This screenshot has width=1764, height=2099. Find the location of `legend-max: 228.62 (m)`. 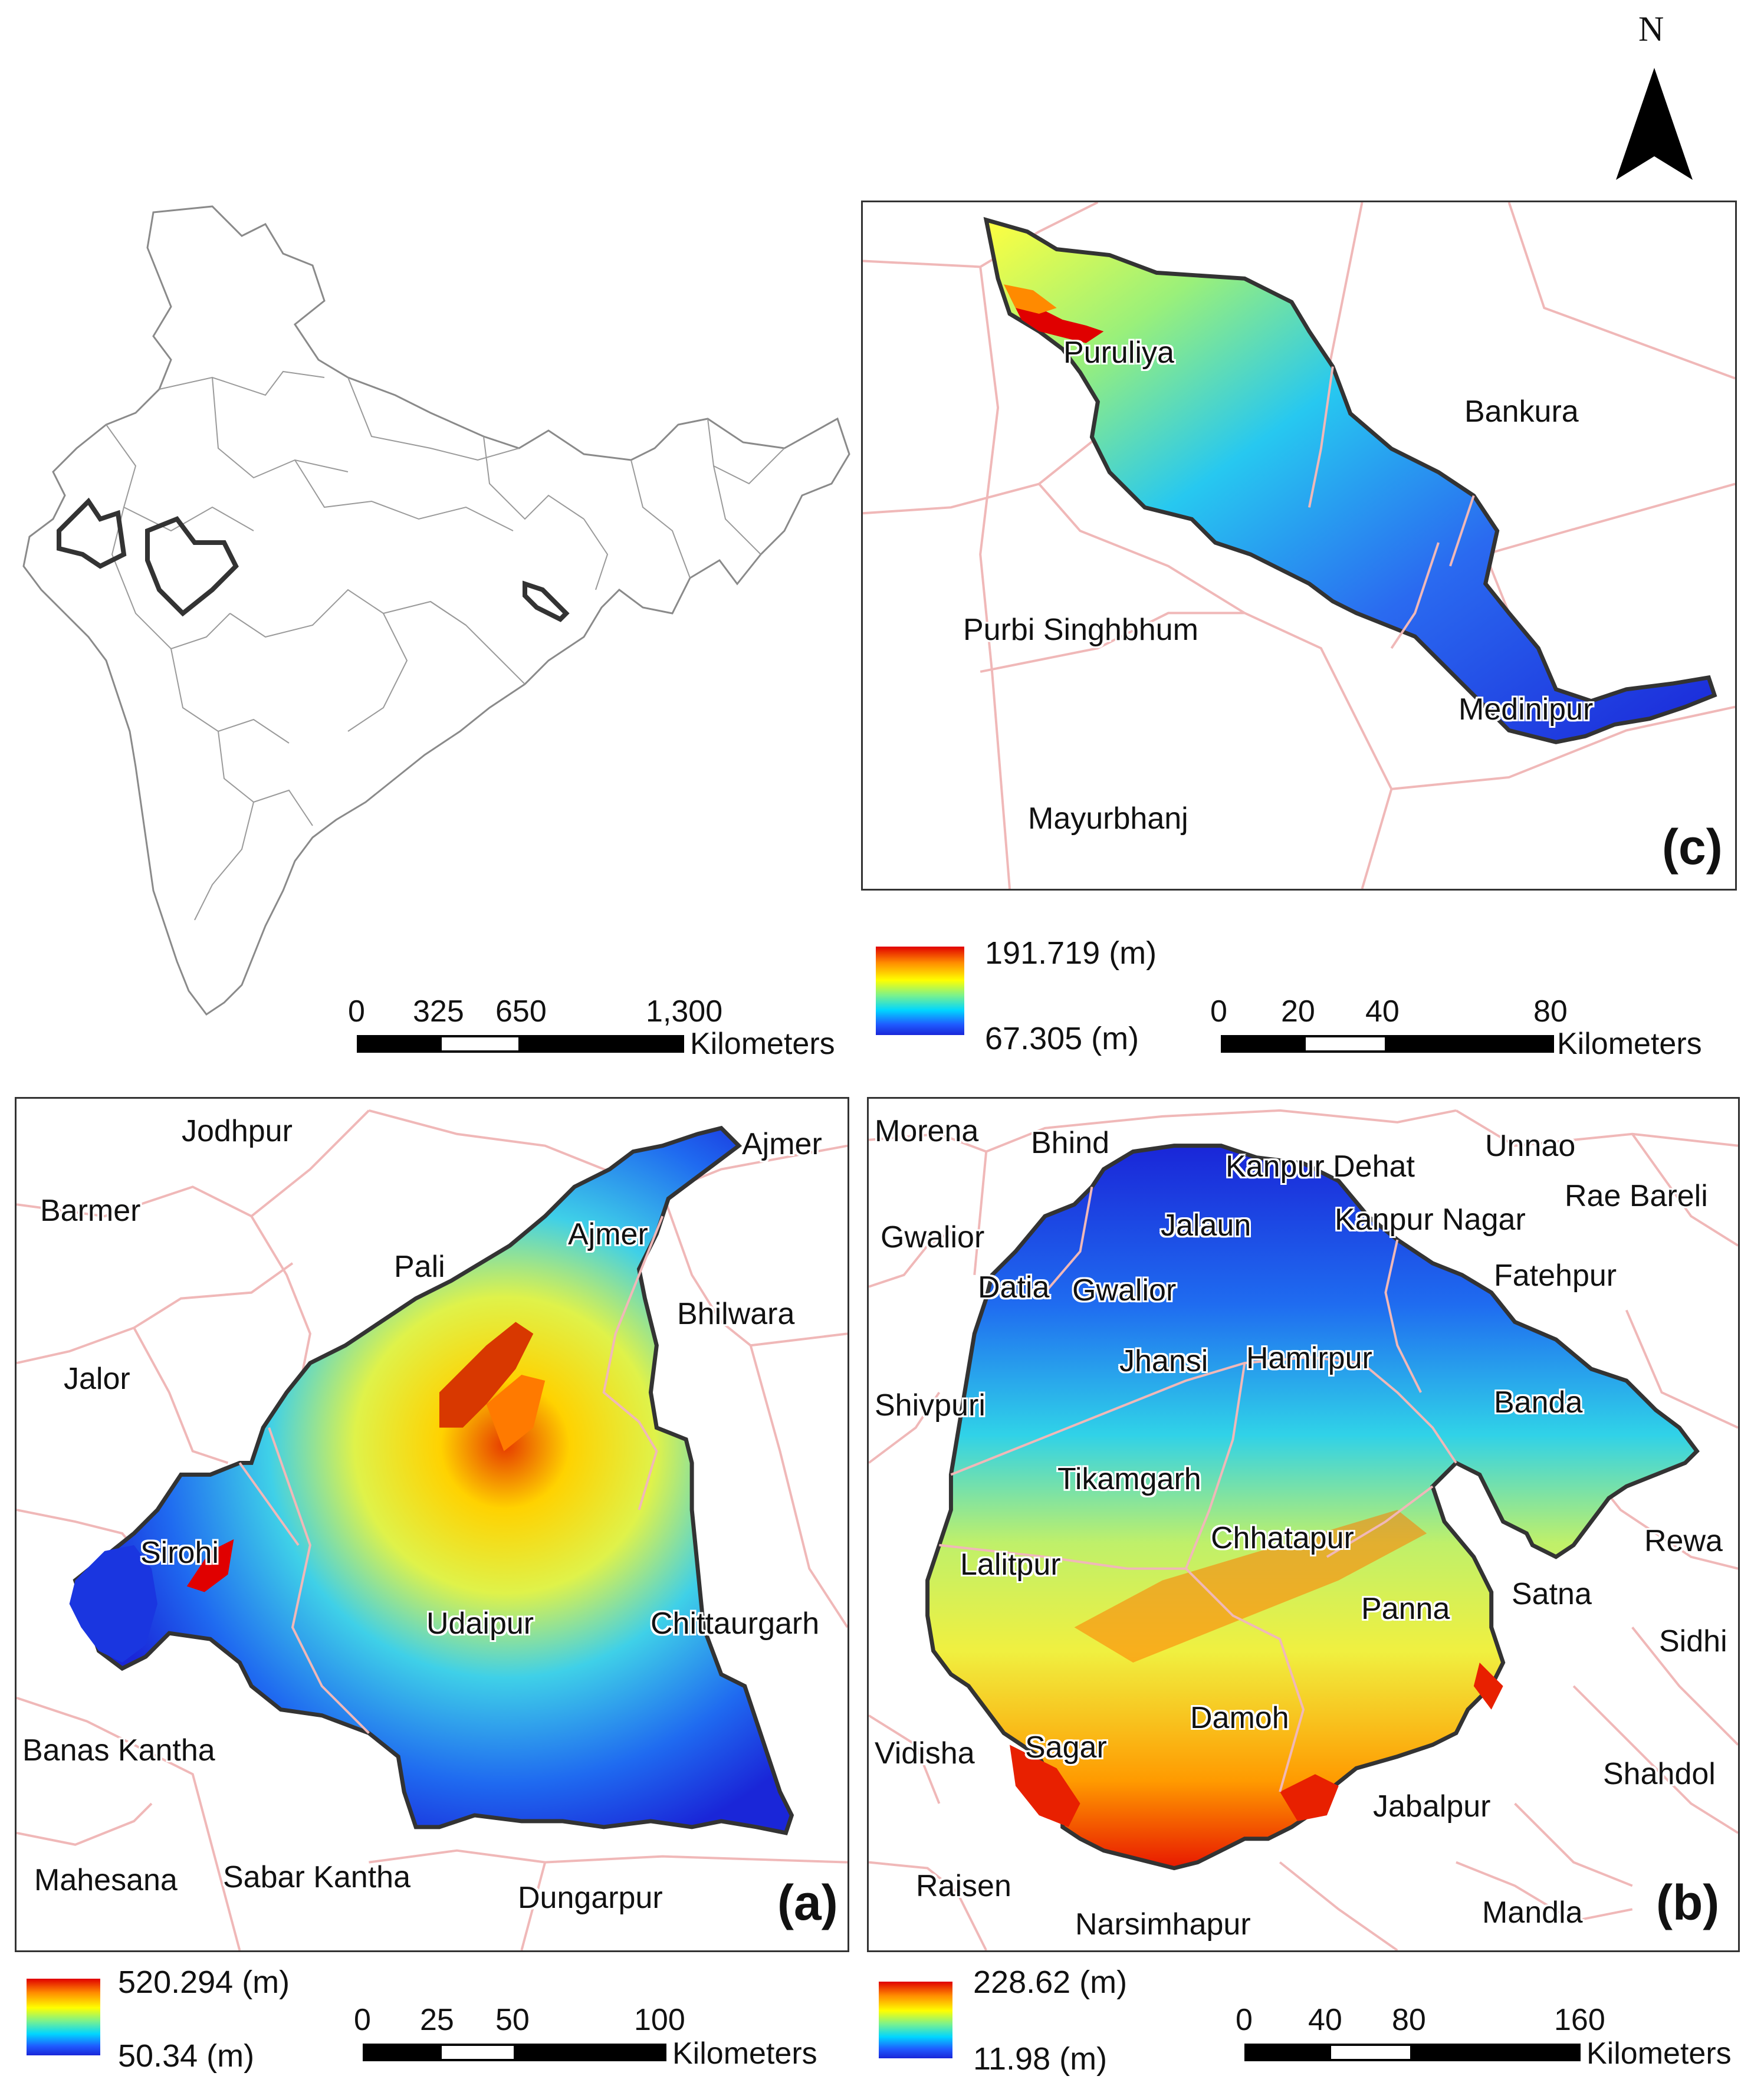

legend-max: 228.62 (m) is located at coordinates (1050, 1982).